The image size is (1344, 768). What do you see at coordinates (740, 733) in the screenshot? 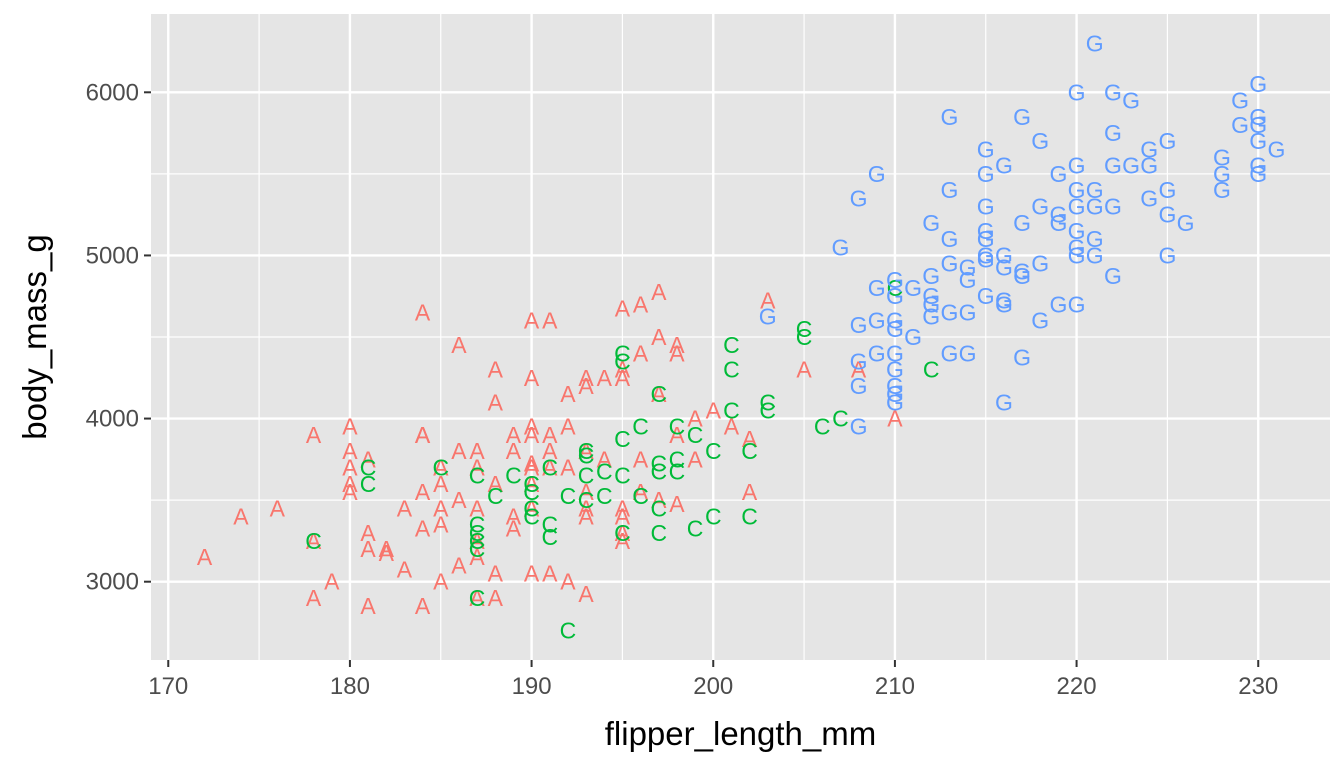
I see `x-axis-title: flipper_length_mm` at bounding box center [740, 733].